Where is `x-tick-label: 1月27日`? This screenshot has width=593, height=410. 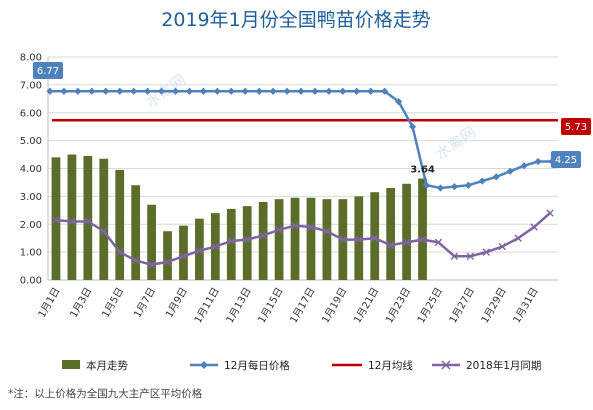 x-tick-label: 1月27日 is located at coordinates (462, 306).